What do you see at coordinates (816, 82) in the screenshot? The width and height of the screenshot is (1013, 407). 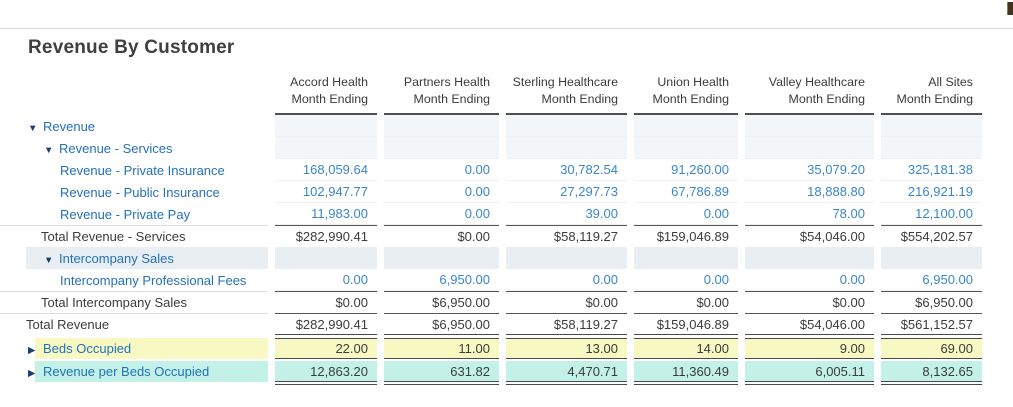 I see `column-name: Valley Healthcare` at bounding box center [816, 82].